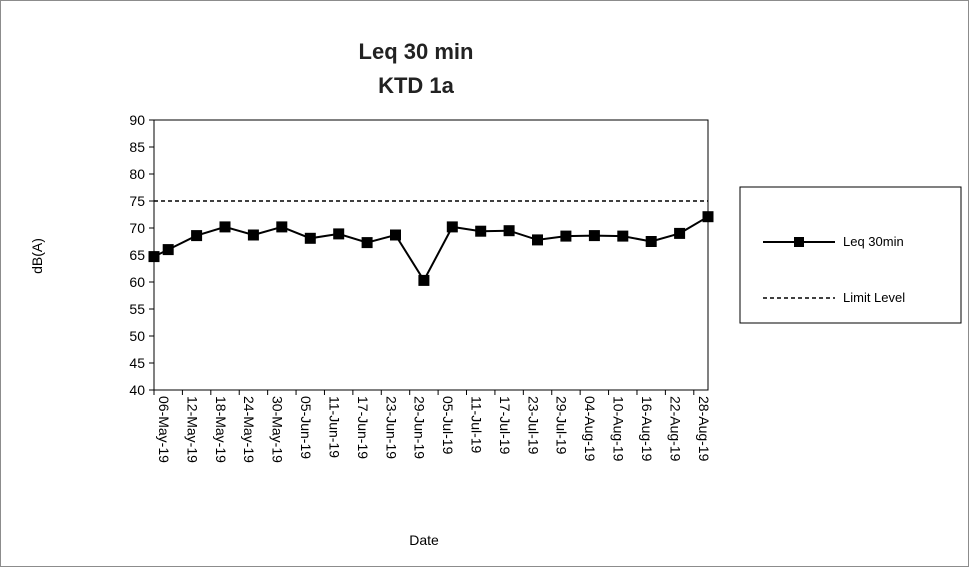 Image resolution: width=969 pixels, height=567 pixels. What do you see at coordinates (391, 427) in the screenshot?
I see `x-tick-label: 23-Jun-19` at bounding box center [391, 427].